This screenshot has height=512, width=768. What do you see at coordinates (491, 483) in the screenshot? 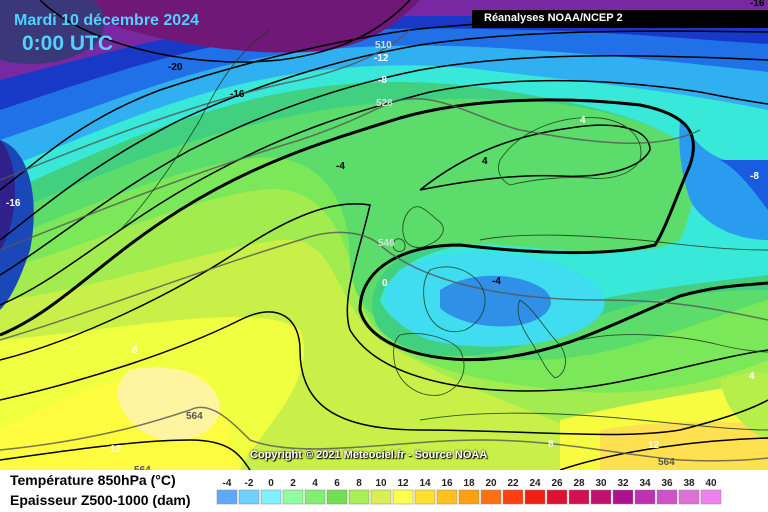
I see `scale-tick-label: 20` at bounding box center [491, 483].